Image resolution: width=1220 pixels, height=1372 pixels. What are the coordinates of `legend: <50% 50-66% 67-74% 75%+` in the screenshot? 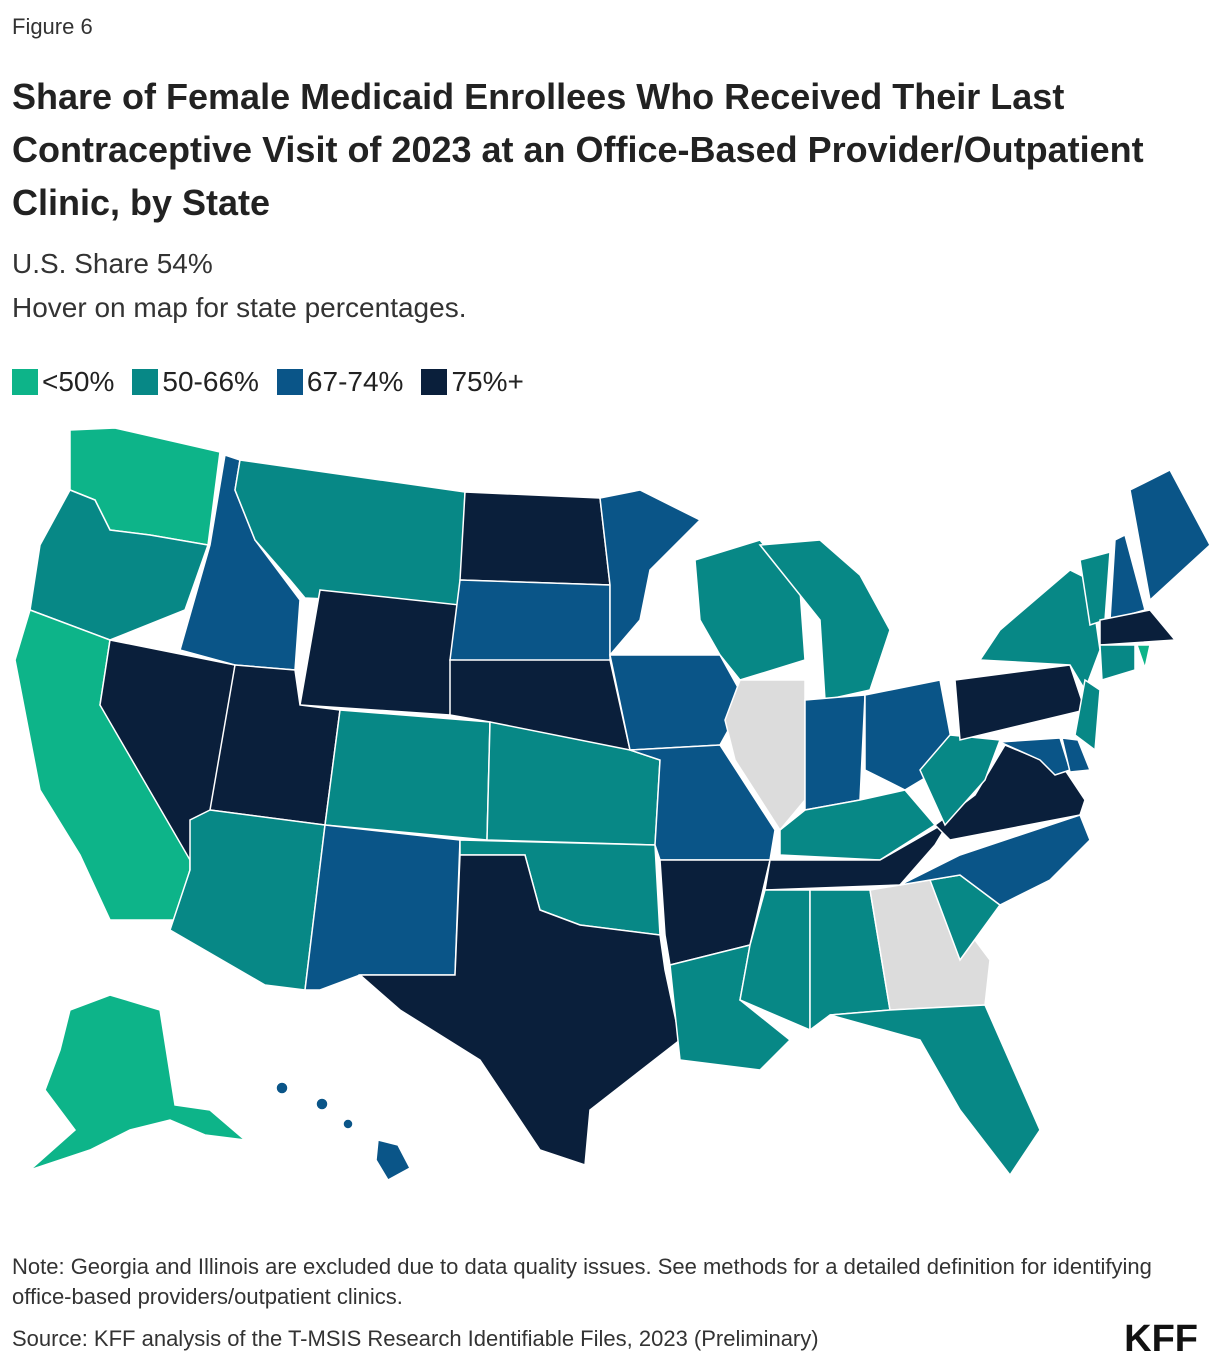 It's located at (268, 382).